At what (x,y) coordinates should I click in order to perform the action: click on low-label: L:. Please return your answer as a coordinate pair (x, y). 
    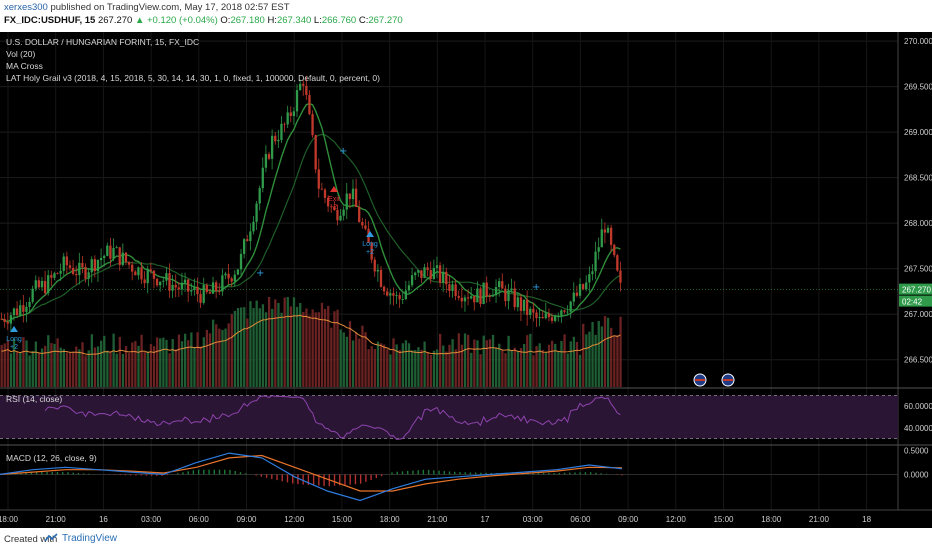
    Looking at the image, I should click on (317, 20).